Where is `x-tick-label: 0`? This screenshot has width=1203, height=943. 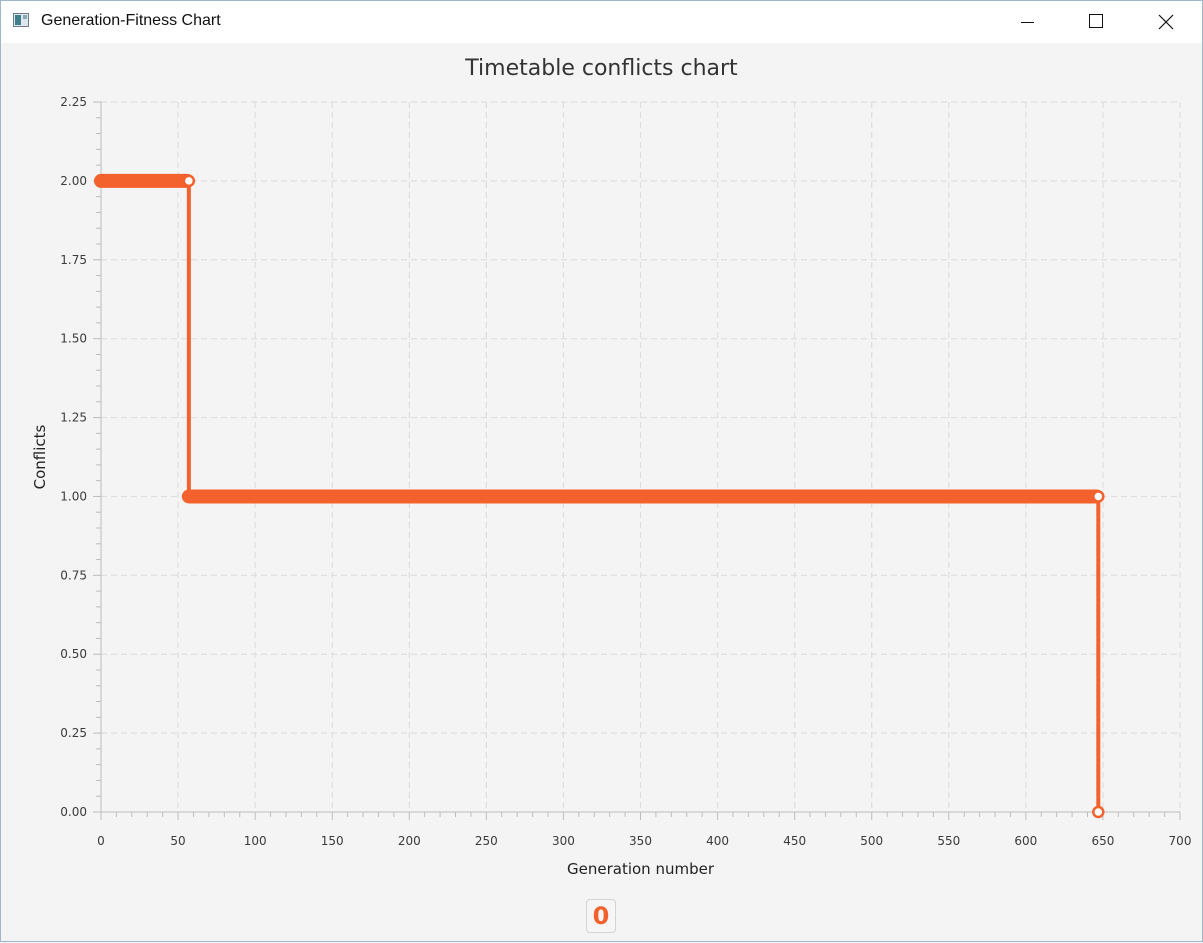 x-tick-label: 0 is located at coordinates (101, 841).